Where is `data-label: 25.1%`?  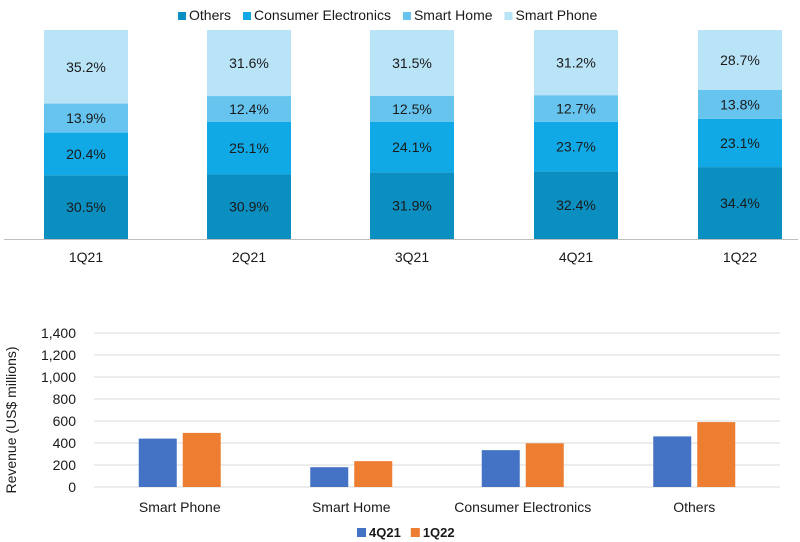 data-label: 25.1% is located at coordinates (249, 148).